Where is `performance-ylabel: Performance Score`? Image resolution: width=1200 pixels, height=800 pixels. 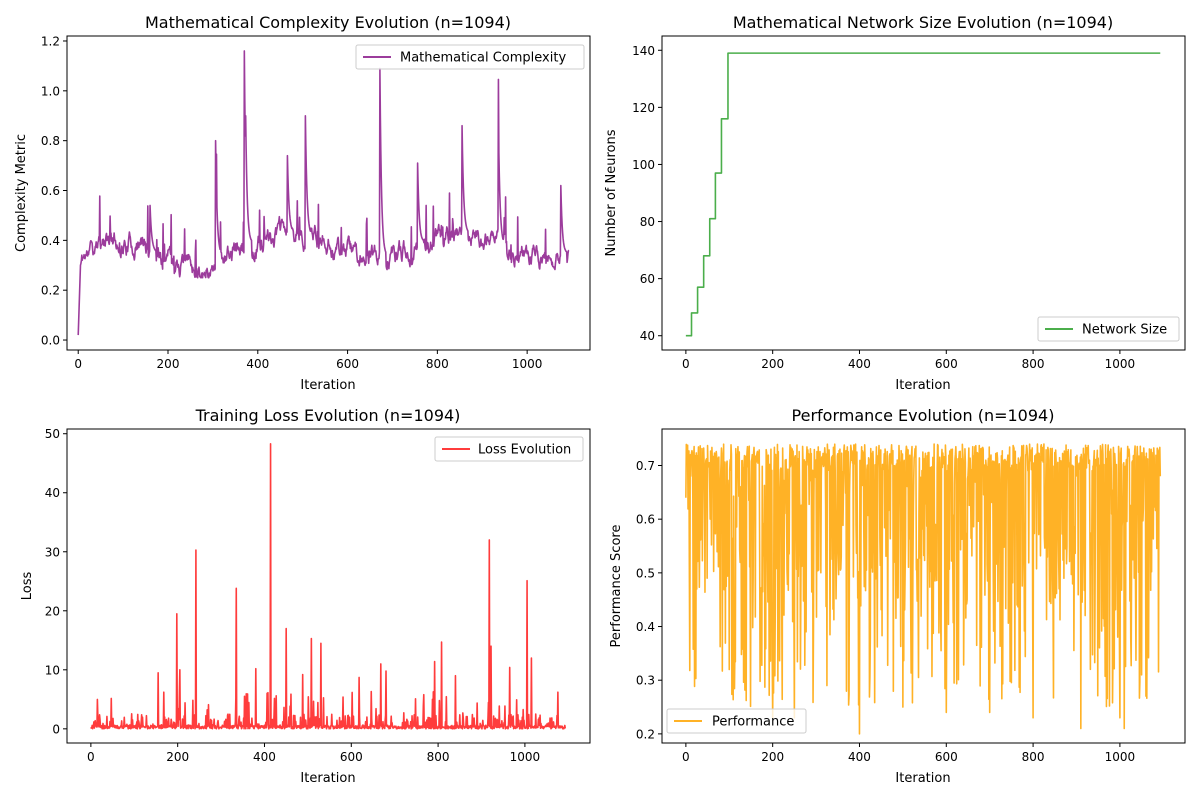 performance-ylabel: Performance Score is located at coordinates (616, 586).